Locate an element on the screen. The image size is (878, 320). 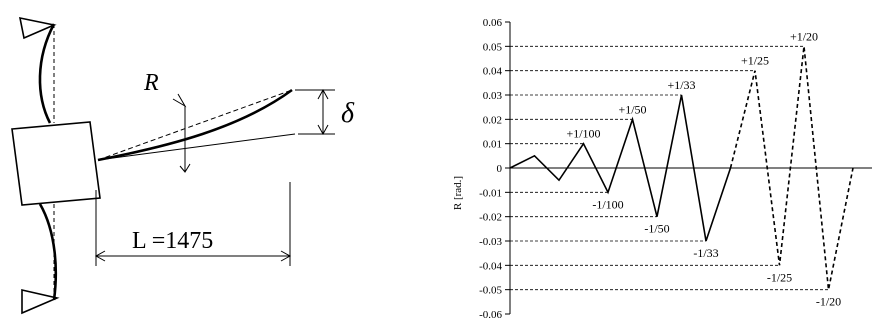
peak-label: +1/25 is located at coordinates (755, 61).